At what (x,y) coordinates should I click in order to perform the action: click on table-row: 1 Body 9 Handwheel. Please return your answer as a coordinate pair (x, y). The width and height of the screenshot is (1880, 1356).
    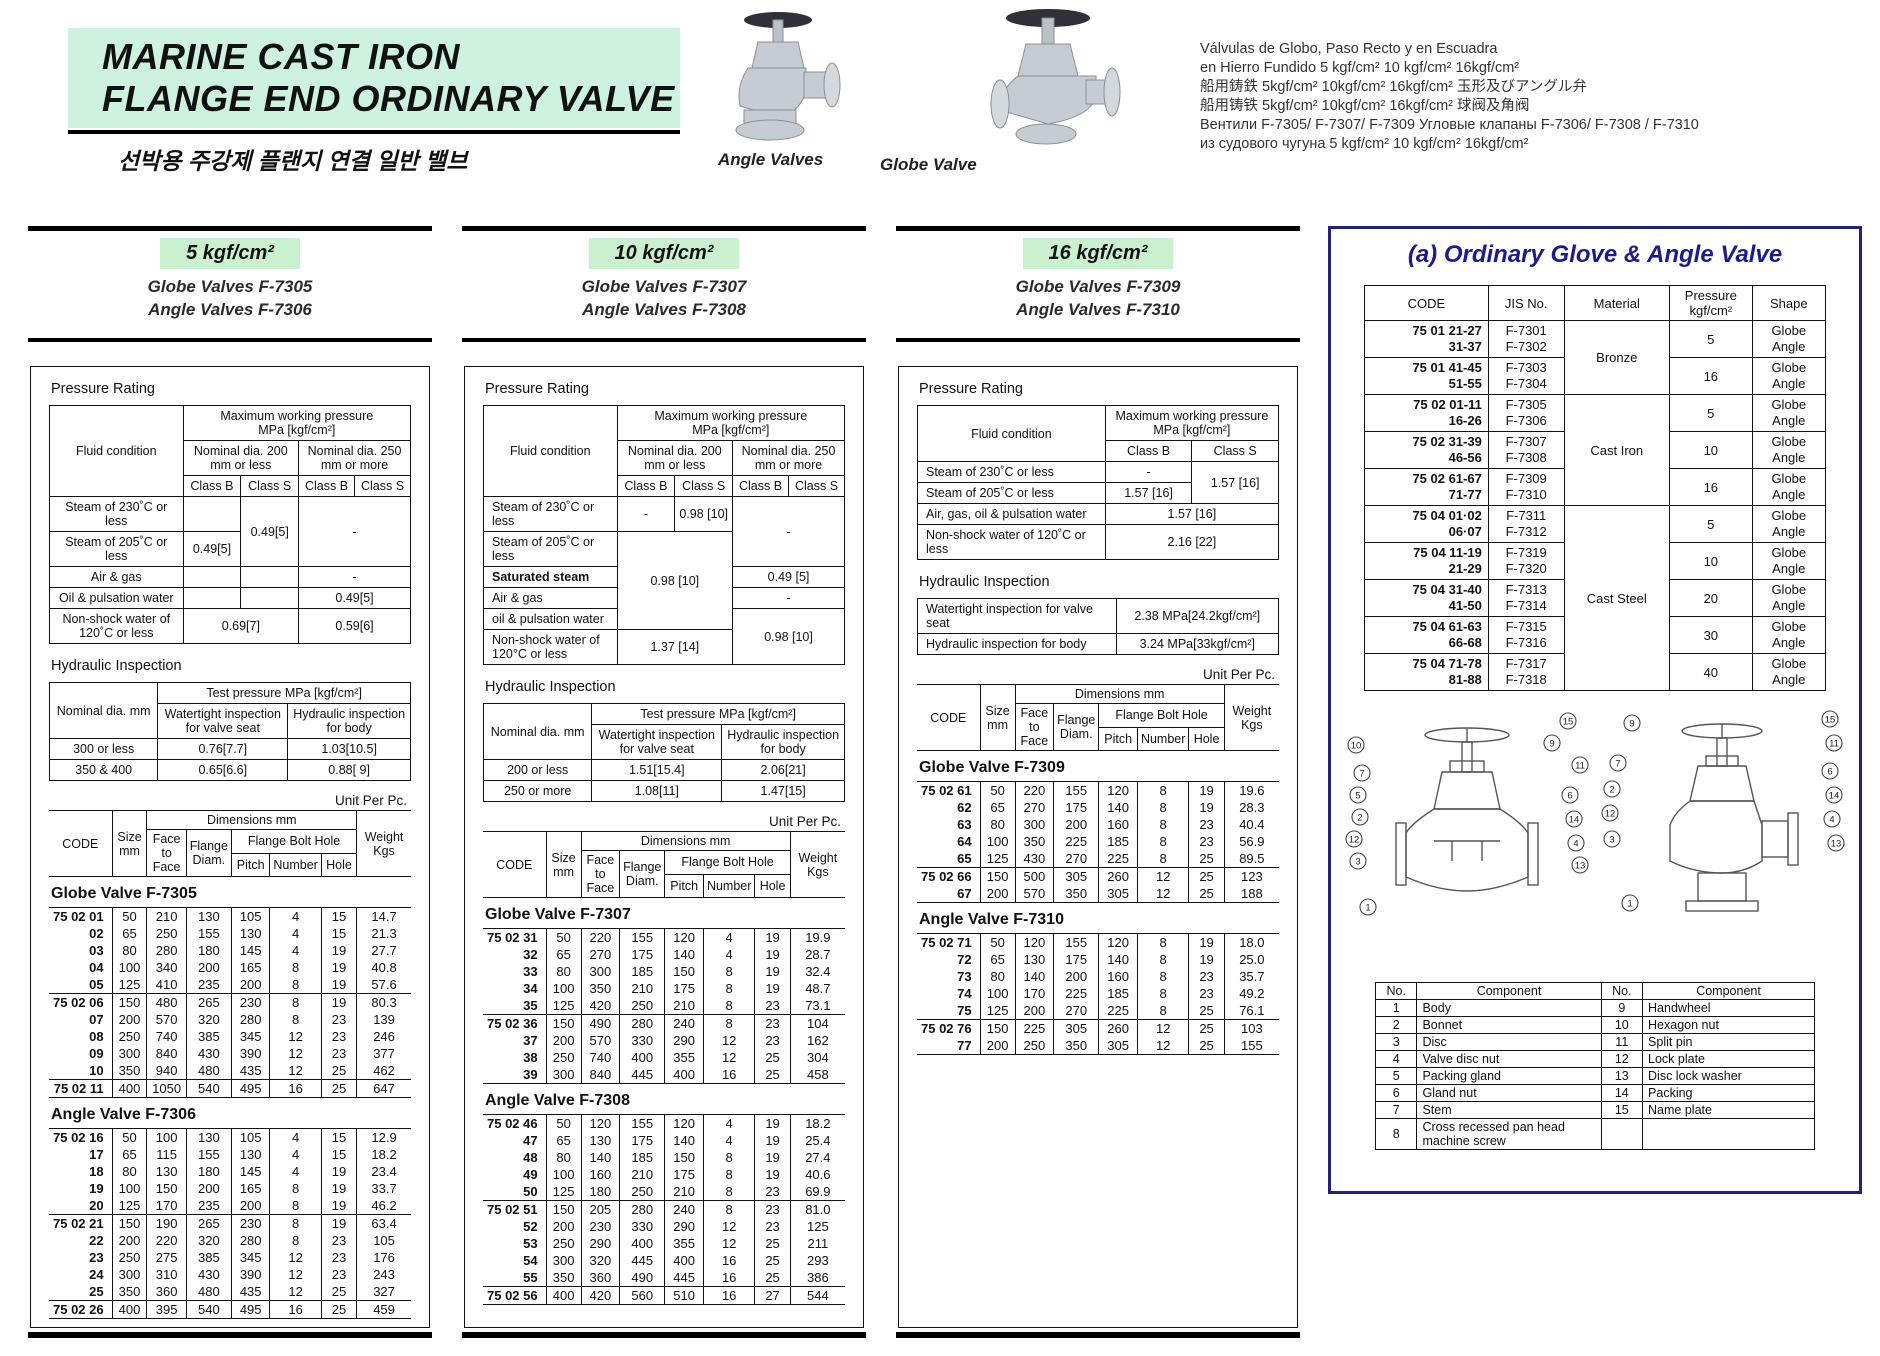
    Looking at the image, I should click on (1594, 1008).